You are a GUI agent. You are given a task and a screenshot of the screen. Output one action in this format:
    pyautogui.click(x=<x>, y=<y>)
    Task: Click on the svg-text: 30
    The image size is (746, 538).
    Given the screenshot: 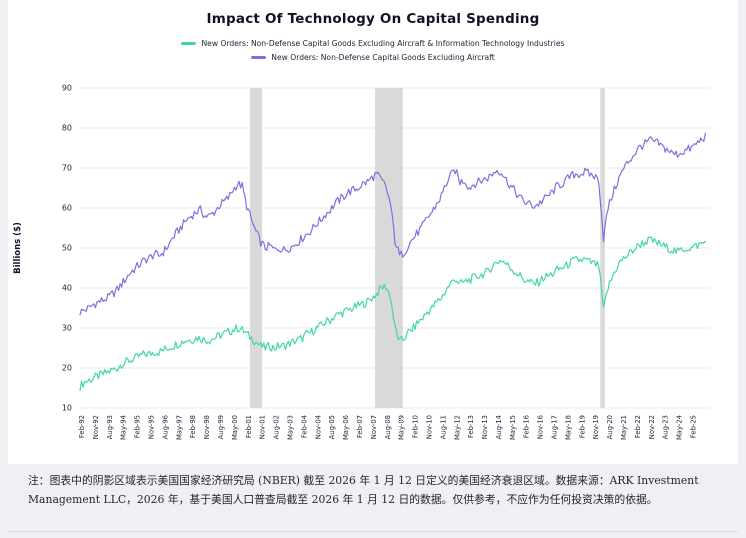 What is the action you would take?
    pyautogui.click(x=67, y=328)
    